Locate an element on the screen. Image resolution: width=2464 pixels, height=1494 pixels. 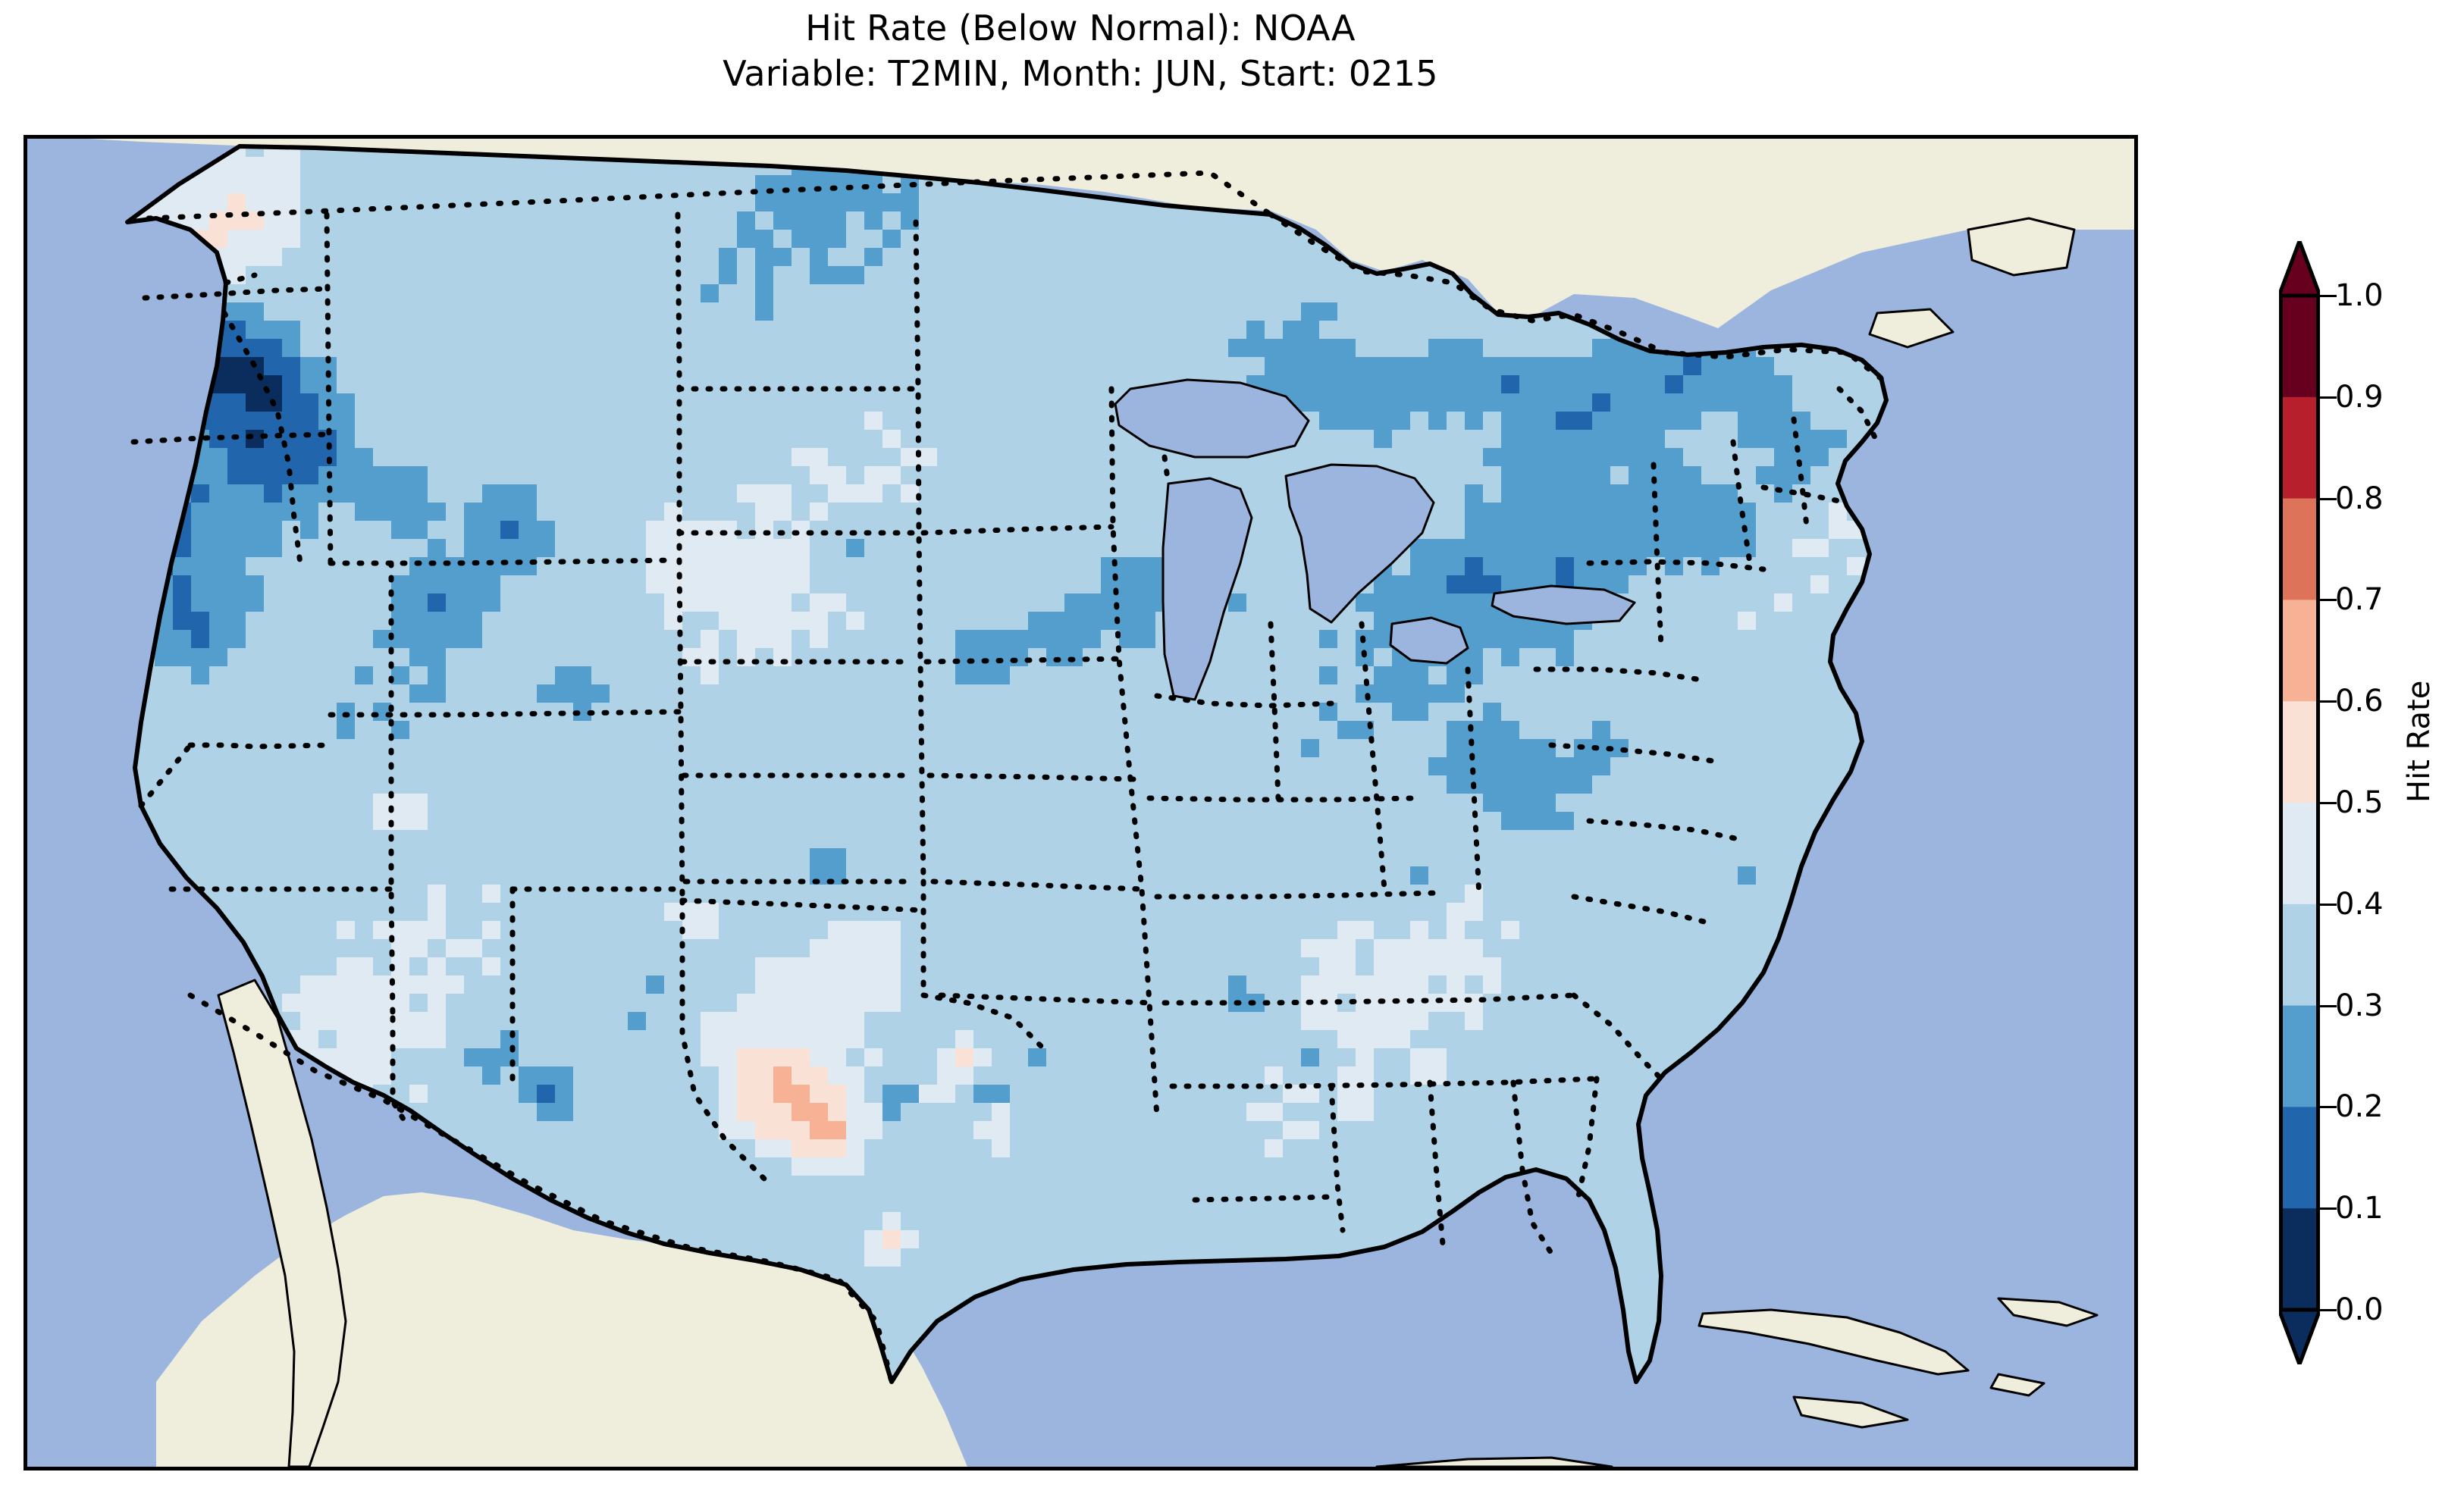
colorbar-tick-label: 0.8 is located at coordinates (2360, 498).